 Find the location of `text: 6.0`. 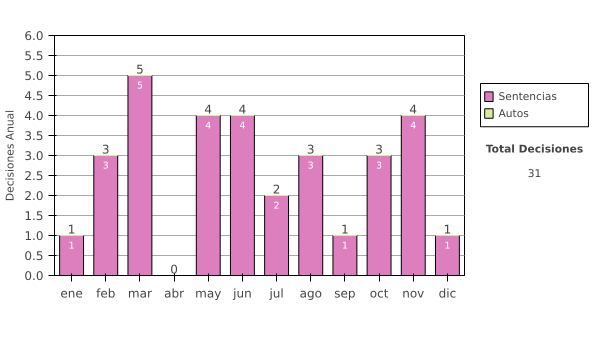

text: 6.0 is located at coordinates (34, 36).